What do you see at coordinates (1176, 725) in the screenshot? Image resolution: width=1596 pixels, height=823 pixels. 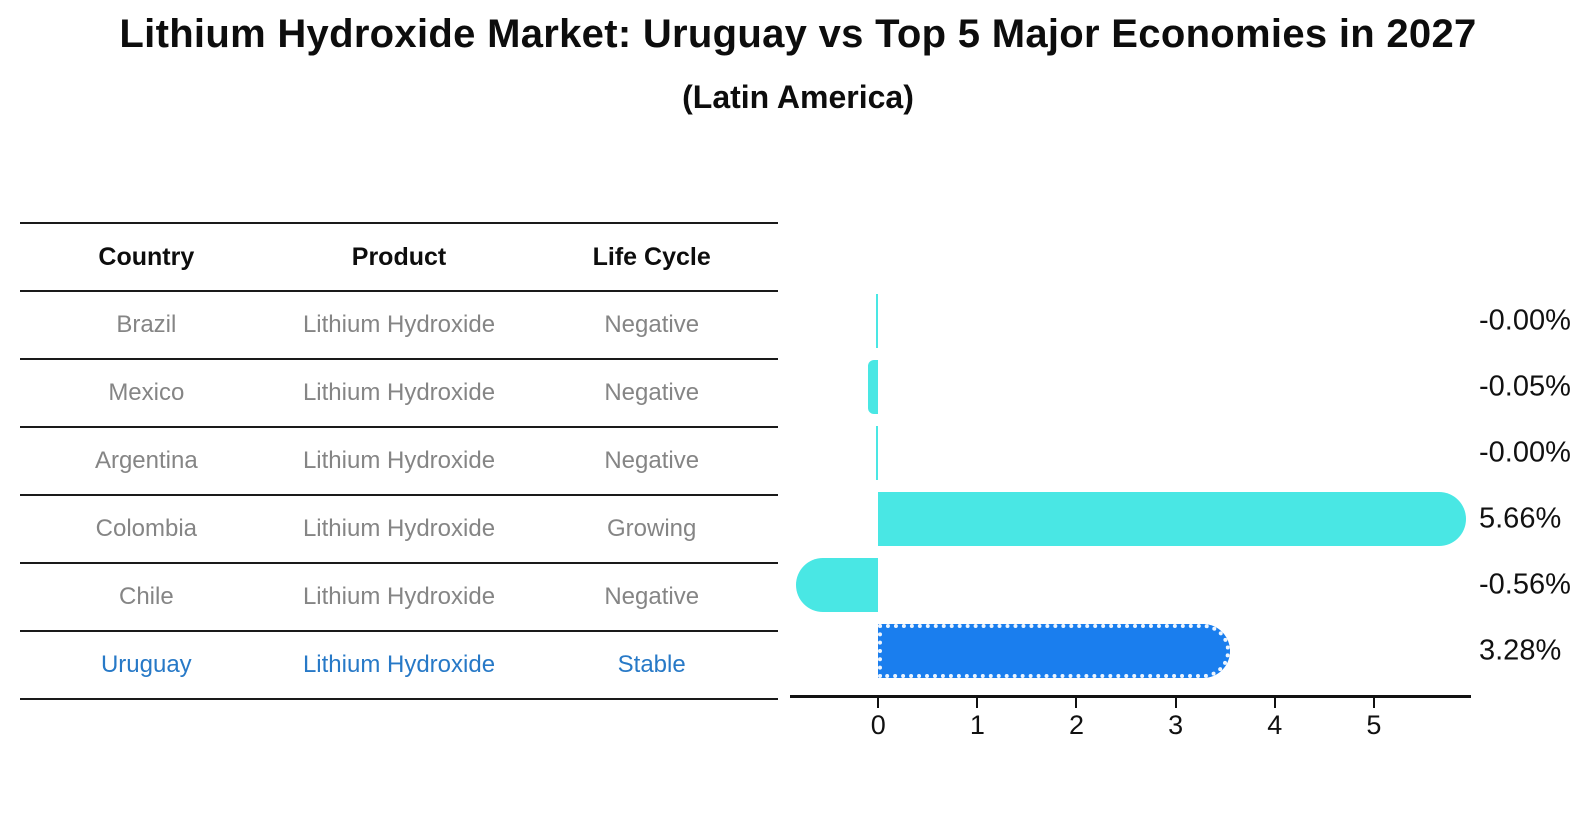 I see `x-axis-tick-label: 3` at bounding box center [1176, 725].